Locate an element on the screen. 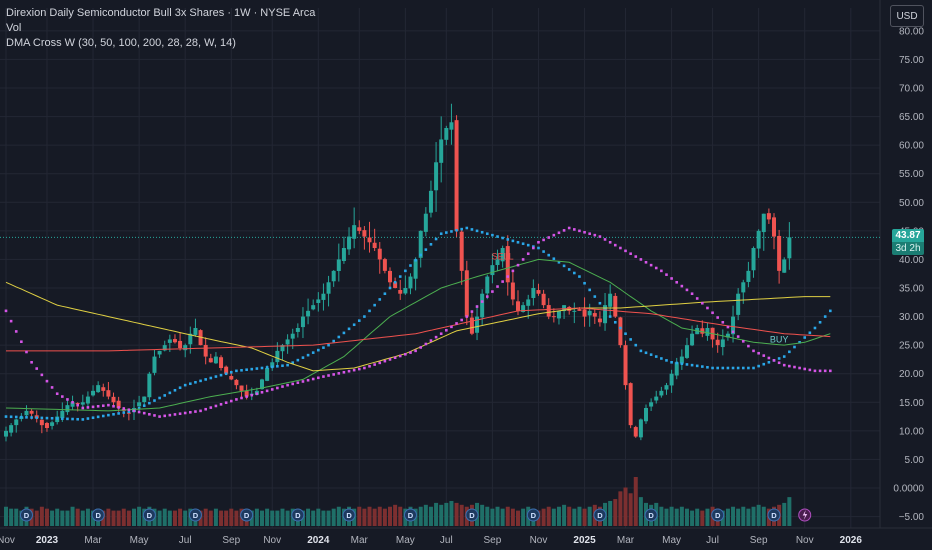  volume-label: Vol is located at coordinates (14, 28).